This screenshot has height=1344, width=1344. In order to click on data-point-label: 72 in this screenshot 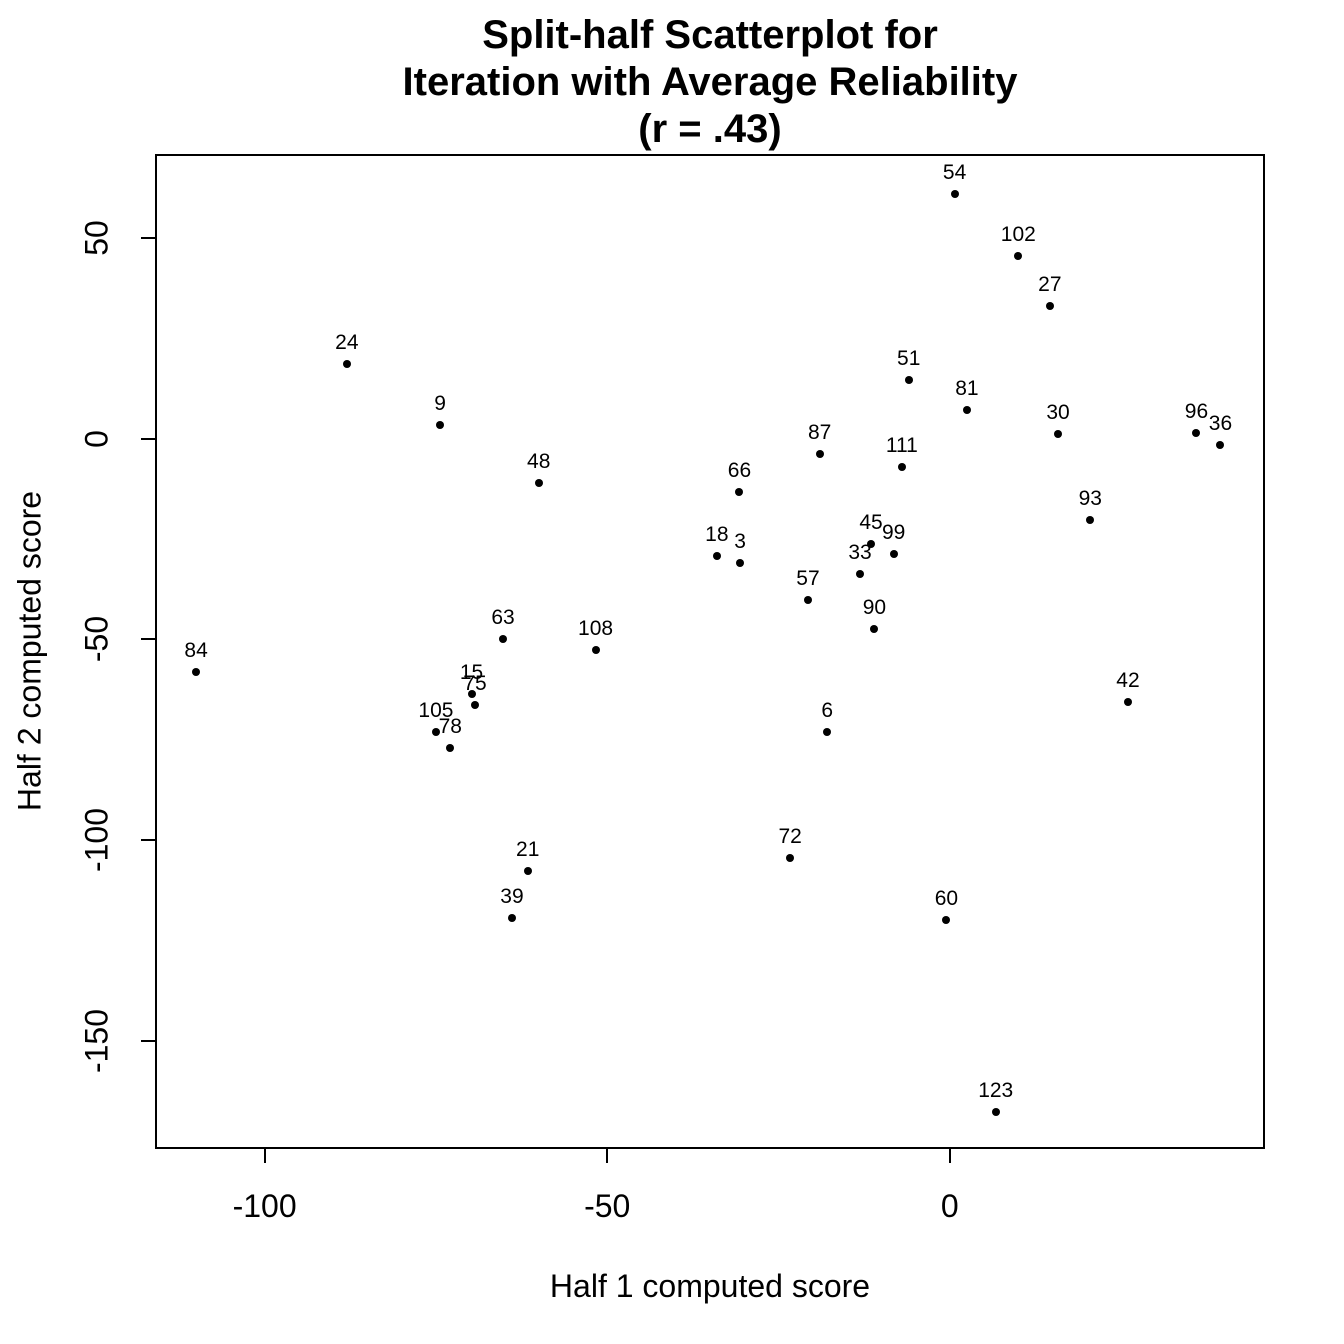, I will do `click(790, 837)`.